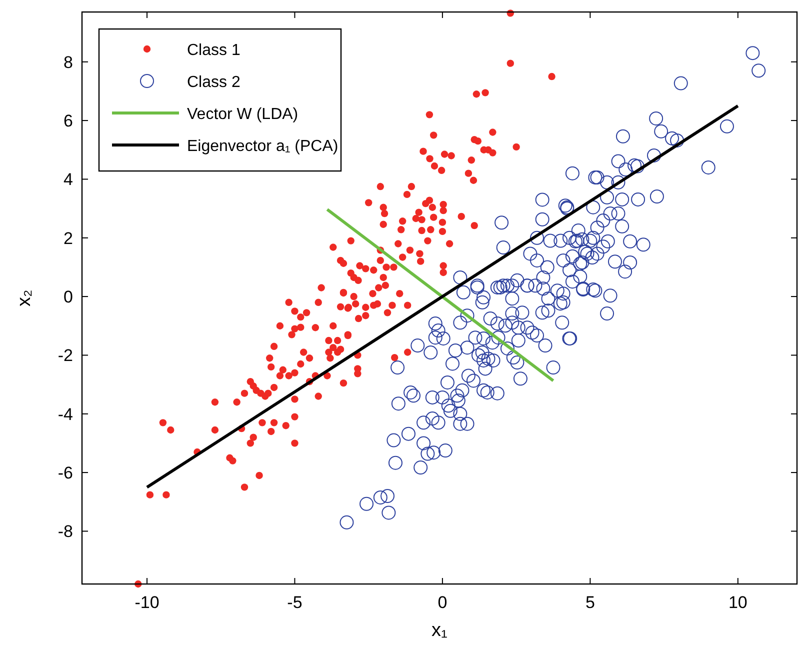 Image resolution: width=799 pixels, height=645 pixels. I want to click on x-tick-label: 5, so click(590, 602).